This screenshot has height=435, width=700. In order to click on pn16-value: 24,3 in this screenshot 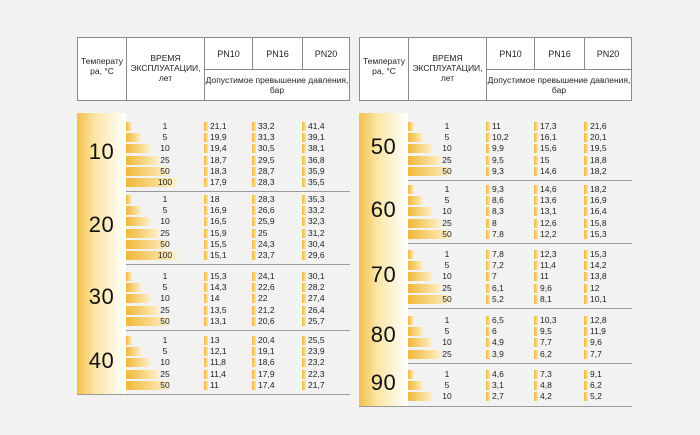, I will do `click(277, 244)`.